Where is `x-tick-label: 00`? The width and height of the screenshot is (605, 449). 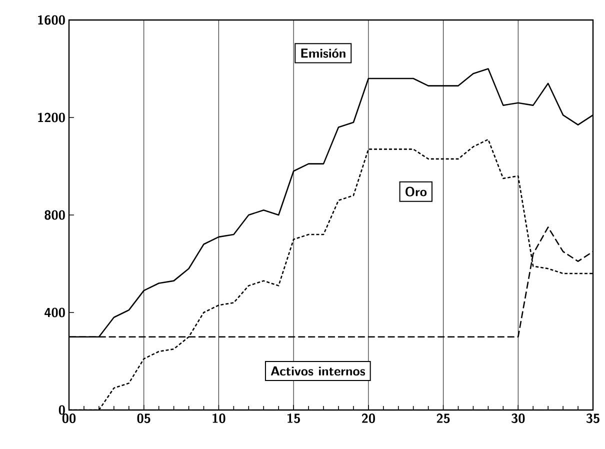 x-tick-label: 00 is located at coordinates (69, 419).